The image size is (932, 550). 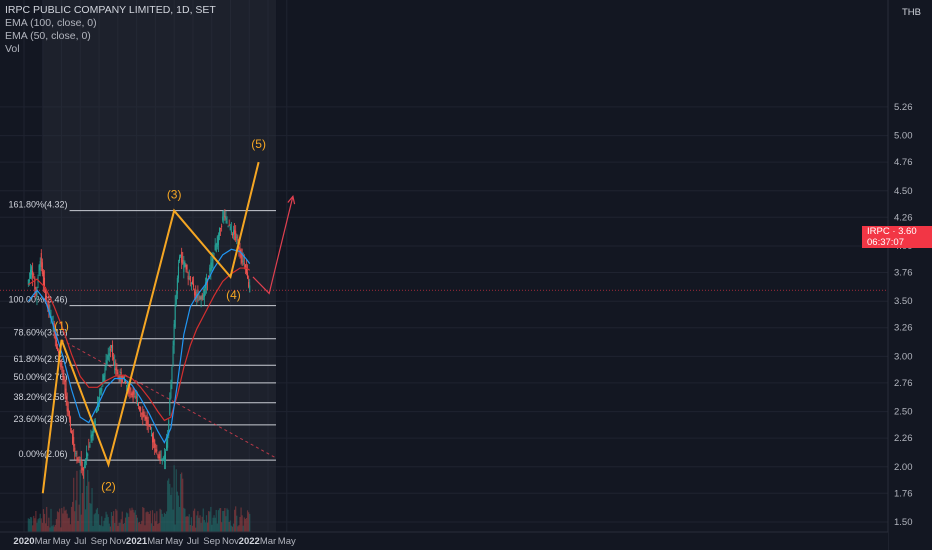 What do you see at coordinates (274, 244) in the screenshot?
I see `projection-arrow` at bounding box center [274, 244].